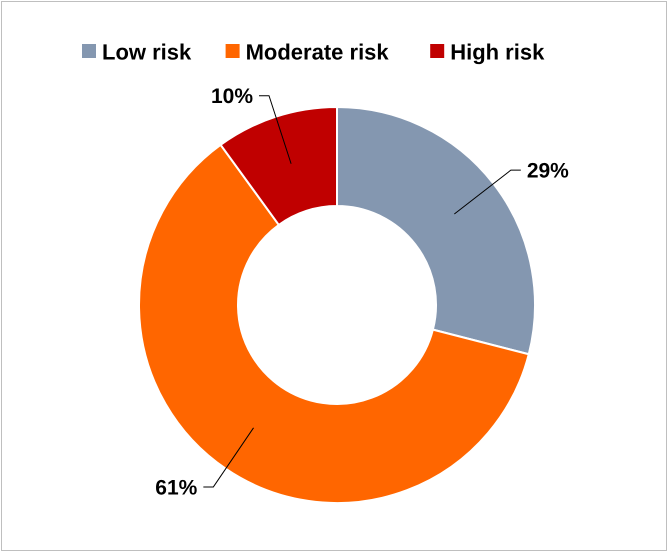  Describe the element at coordinates (232, 96) in the screenshot. I see `data-label: 10%` at that location.